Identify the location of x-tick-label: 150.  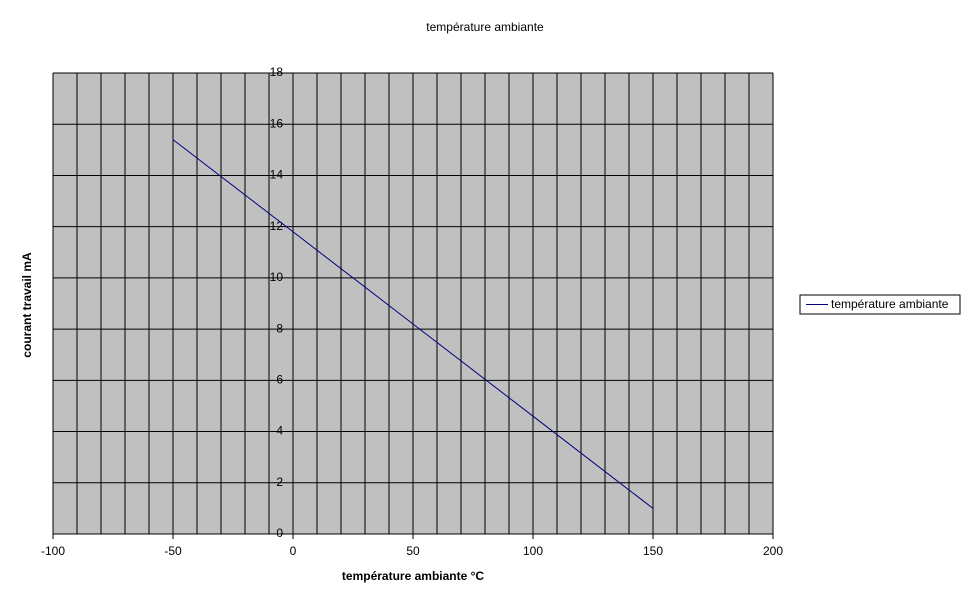
(653, 551).